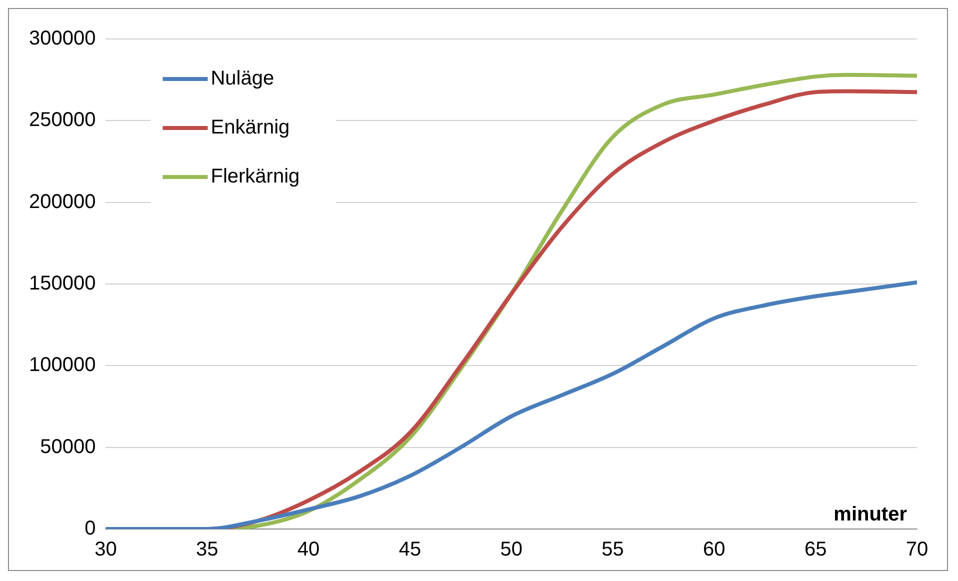 This screenshot has height=581, width=958. What do you see at coordinates (511, 549) in the screenshot?
I see `x-tick-label: 50` at bounding box center [511, 549].